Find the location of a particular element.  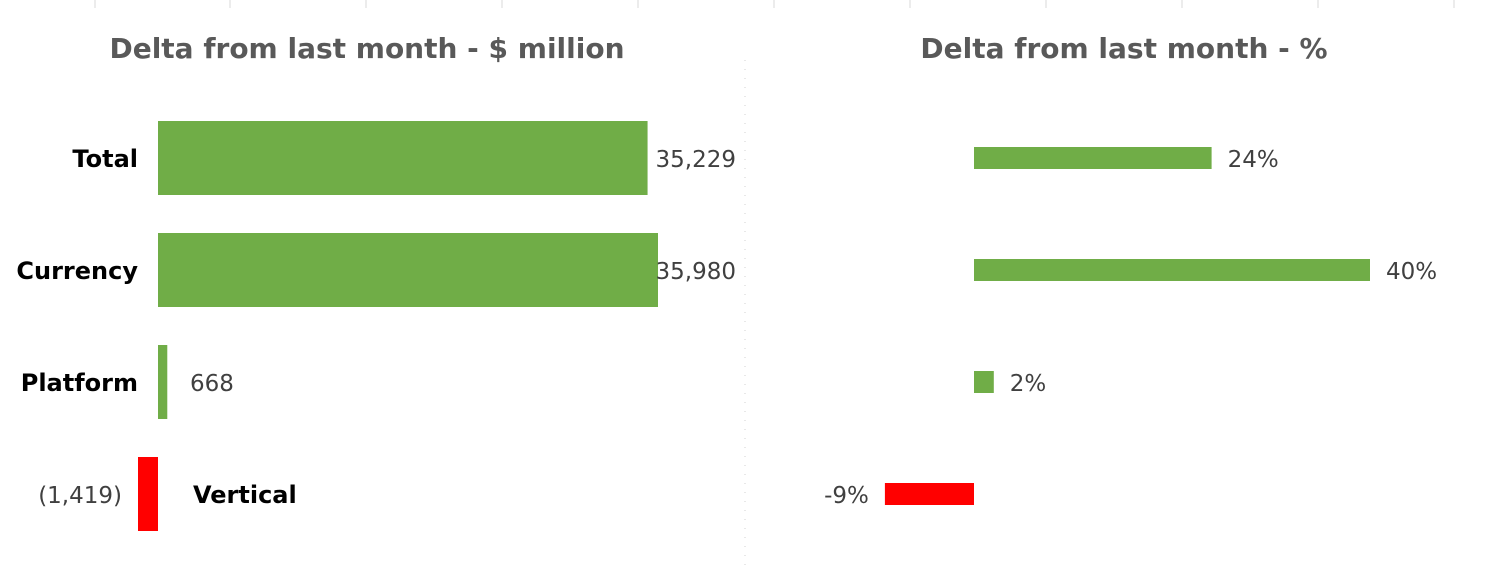

dollar-data-label: 668 is located at coordinates (212, 384).